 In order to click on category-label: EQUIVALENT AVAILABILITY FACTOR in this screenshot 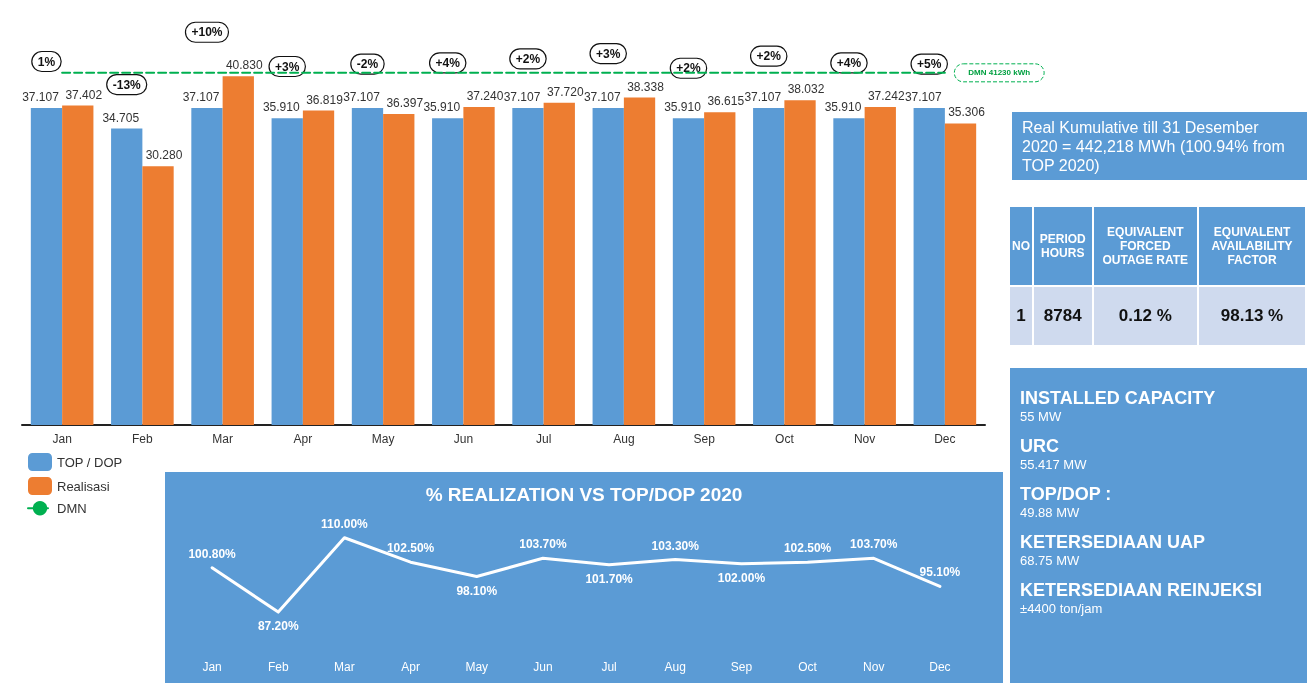, I will do `click(1252, 246)`.